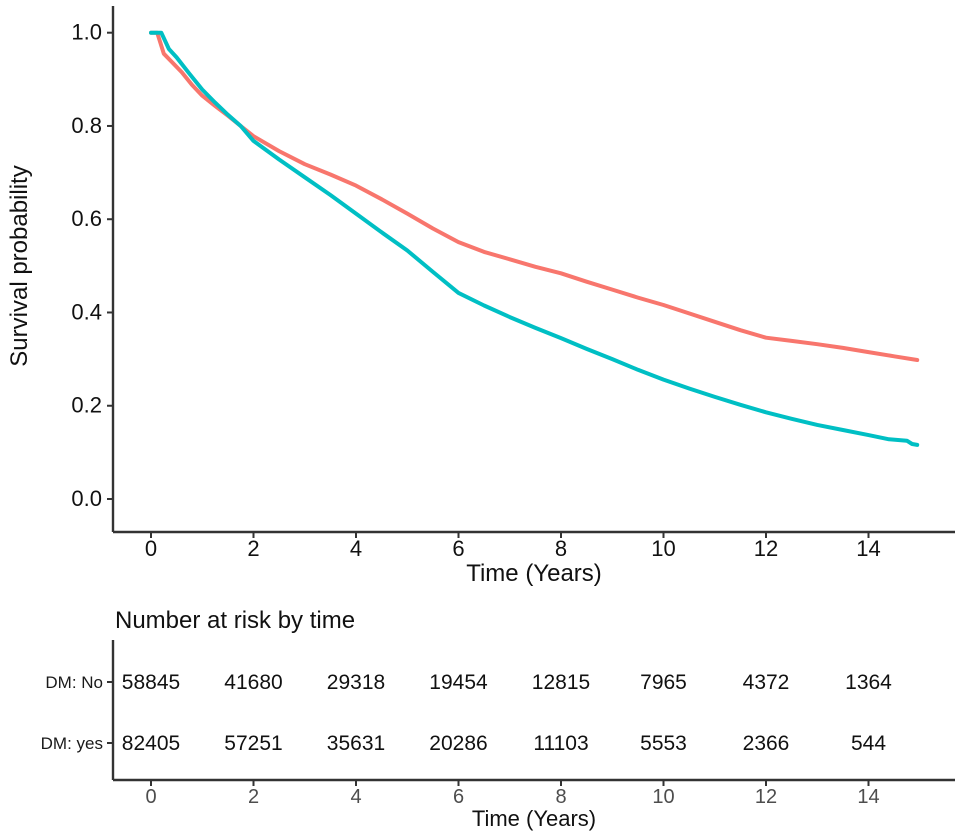 The image size is (955, 840). I want to click on risk-count: 544, so click(868, 743).